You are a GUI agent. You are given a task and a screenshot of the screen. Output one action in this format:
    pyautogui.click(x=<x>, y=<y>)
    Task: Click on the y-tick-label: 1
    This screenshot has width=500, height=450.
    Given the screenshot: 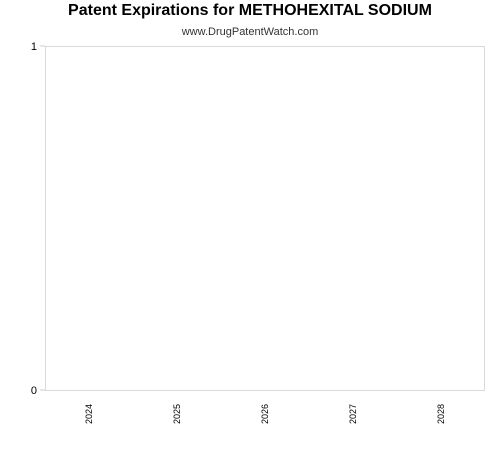 What is the action you would take?
    pyautogui.click(x=34, y=47)
    